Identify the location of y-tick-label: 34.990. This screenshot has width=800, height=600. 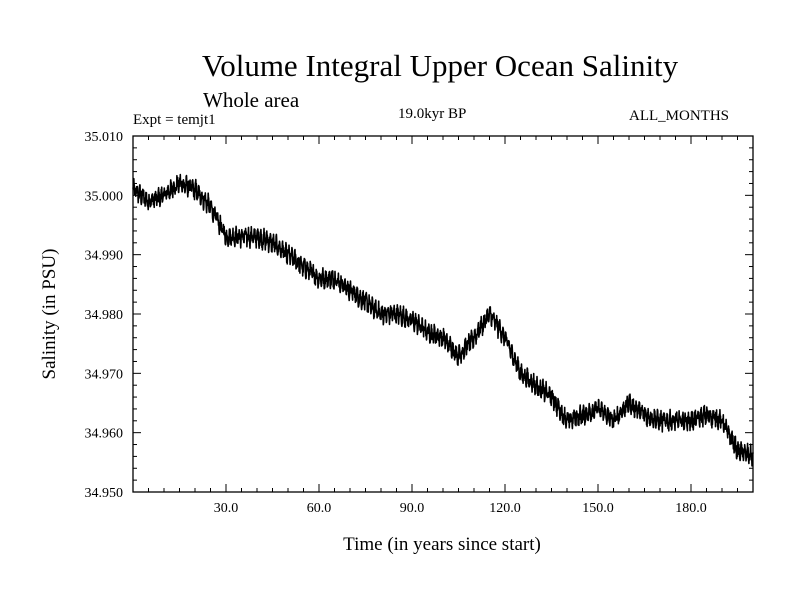
(104, 256).